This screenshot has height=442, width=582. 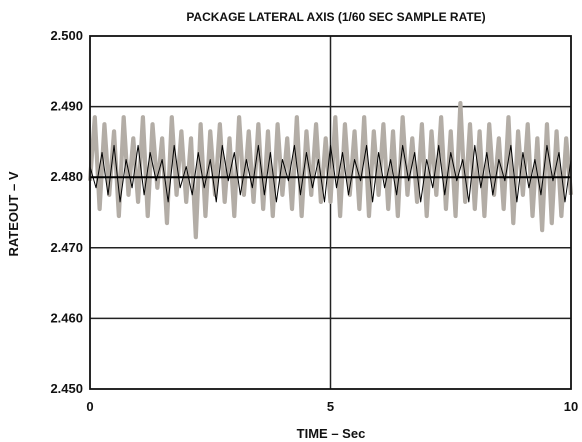 I want to click on y-tick-label: 2.480, so click(x=66, y=176).